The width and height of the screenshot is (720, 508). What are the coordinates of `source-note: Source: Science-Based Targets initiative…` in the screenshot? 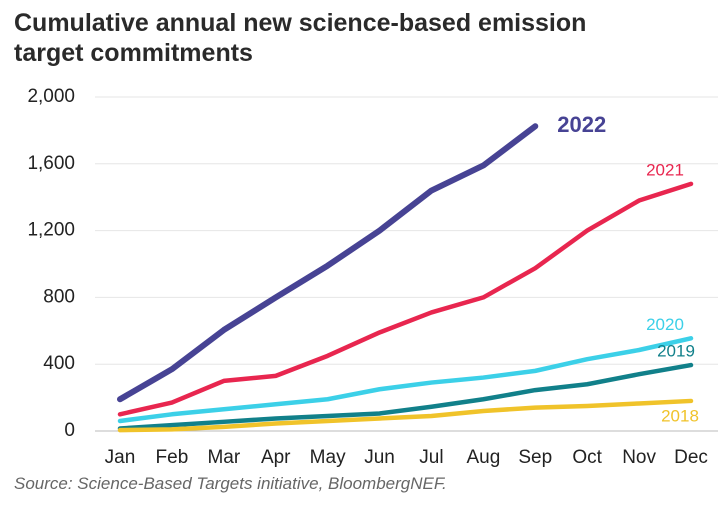 It's located at (230, 483).